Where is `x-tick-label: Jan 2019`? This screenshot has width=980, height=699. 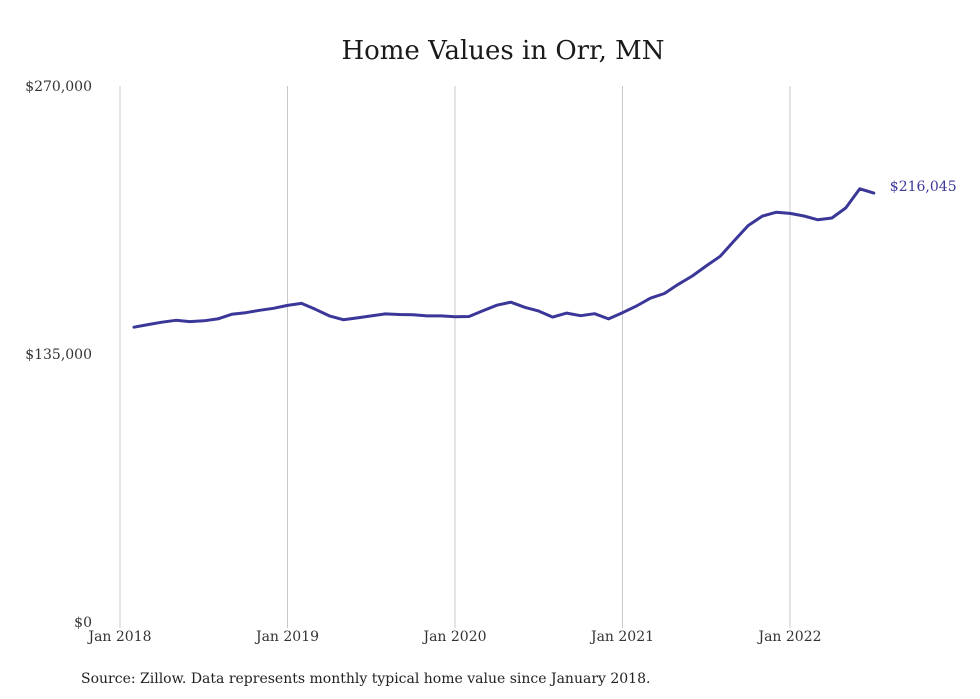 x-tick-label: Jan 2019 is located at coordinates (286, 637).